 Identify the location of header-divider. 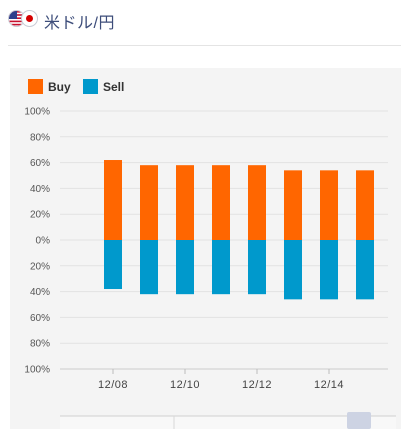
(204, 45).